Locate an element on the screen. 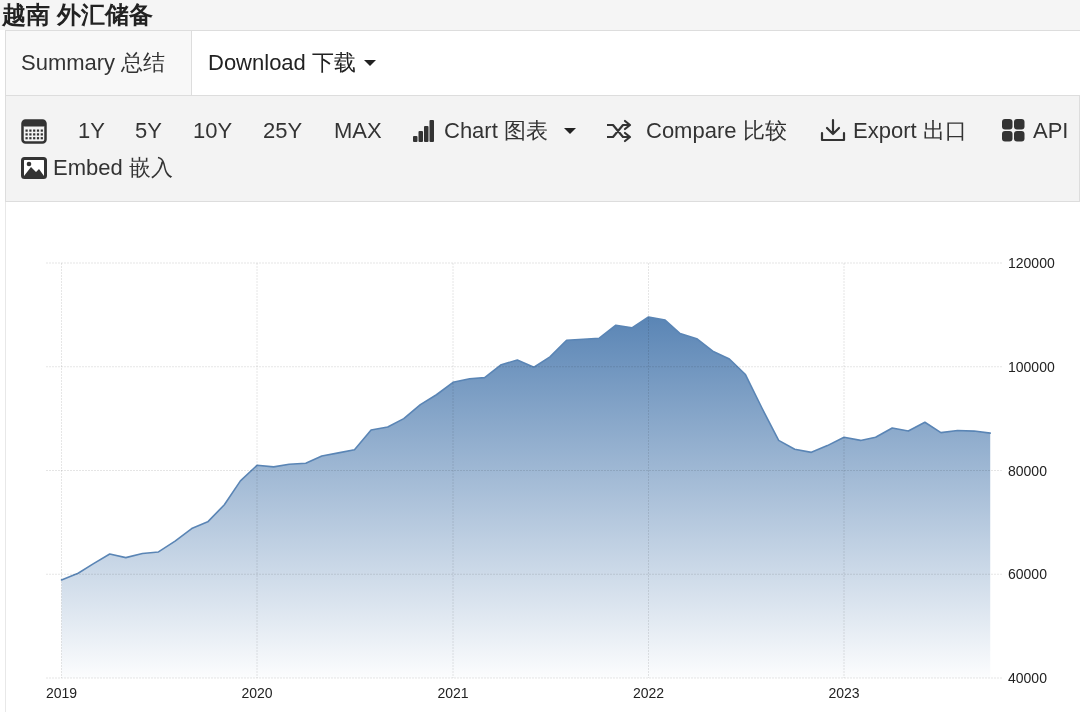  chart-title: 越南 外汇储备 is located at coordinates (77, 15).